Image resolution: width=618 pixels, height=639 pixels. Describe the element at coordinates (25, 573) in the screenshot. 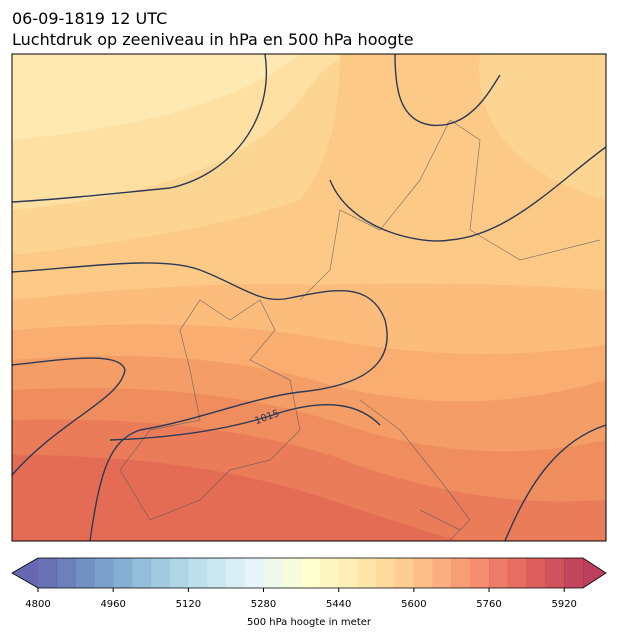

I see `colorbar-extend-low` at that location.